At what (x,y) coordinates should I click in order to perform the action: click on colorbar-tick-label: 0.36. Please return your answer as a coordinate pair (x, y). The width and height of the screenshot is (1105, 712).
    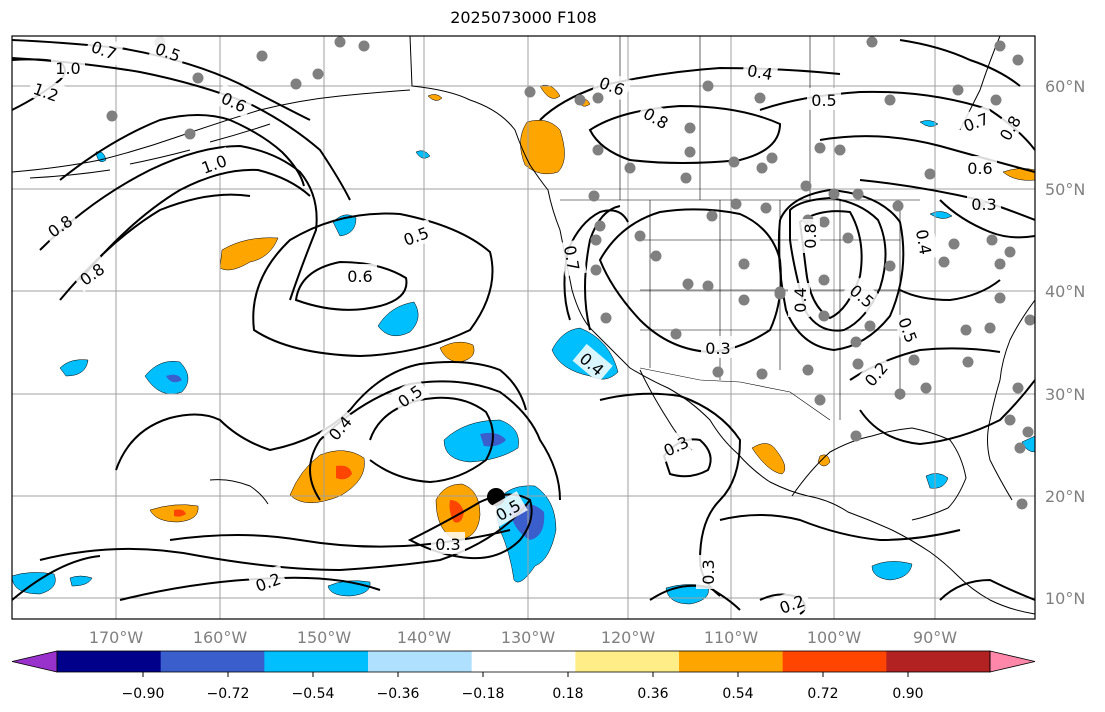
    Looking at the image, I should click on (652, 694).